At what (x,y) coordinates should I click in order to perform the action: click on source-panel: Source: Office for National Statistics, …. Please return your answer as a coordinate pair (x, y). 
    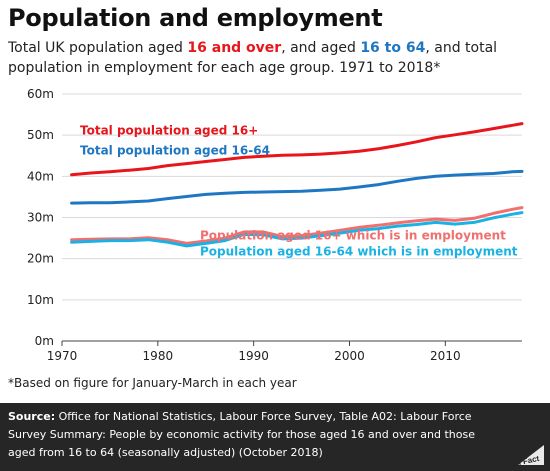
    Looking at the image, I should click on (275, 437).